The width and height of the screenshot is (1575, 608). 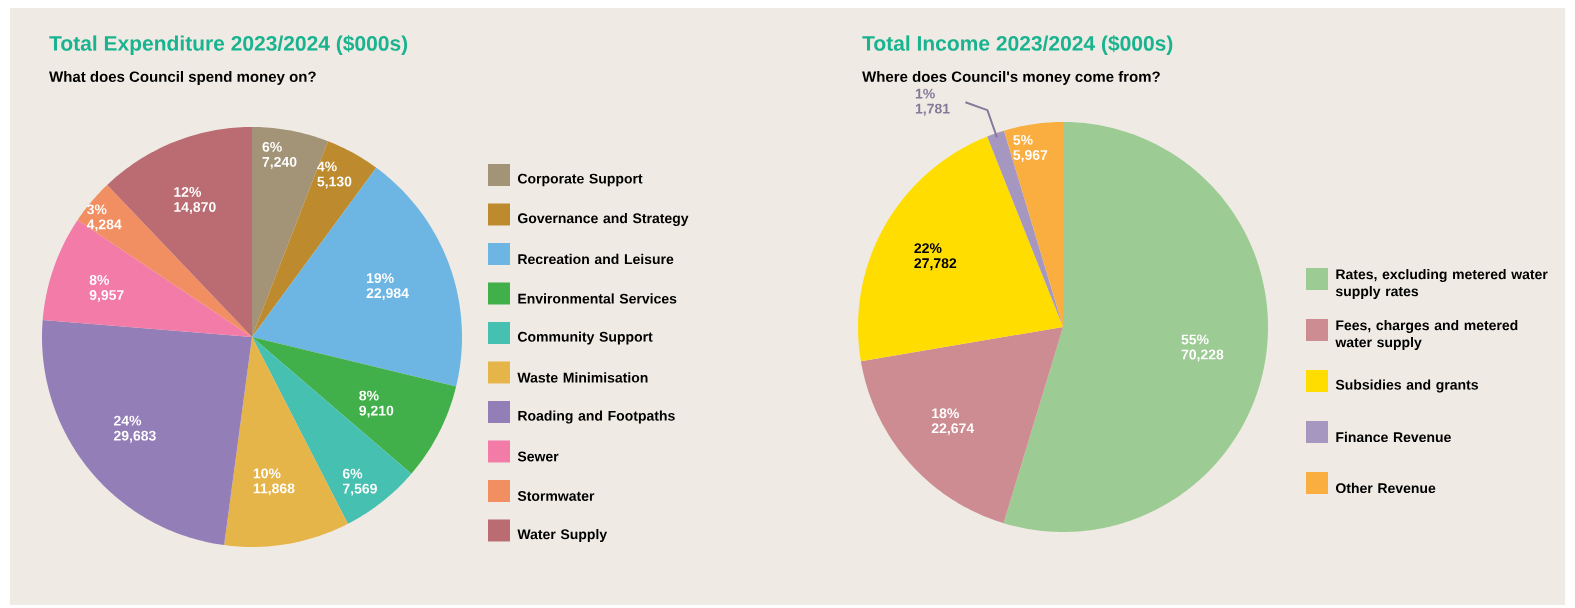 I want to click on data-label: 6% 7,240, so click(x=279, y=155).